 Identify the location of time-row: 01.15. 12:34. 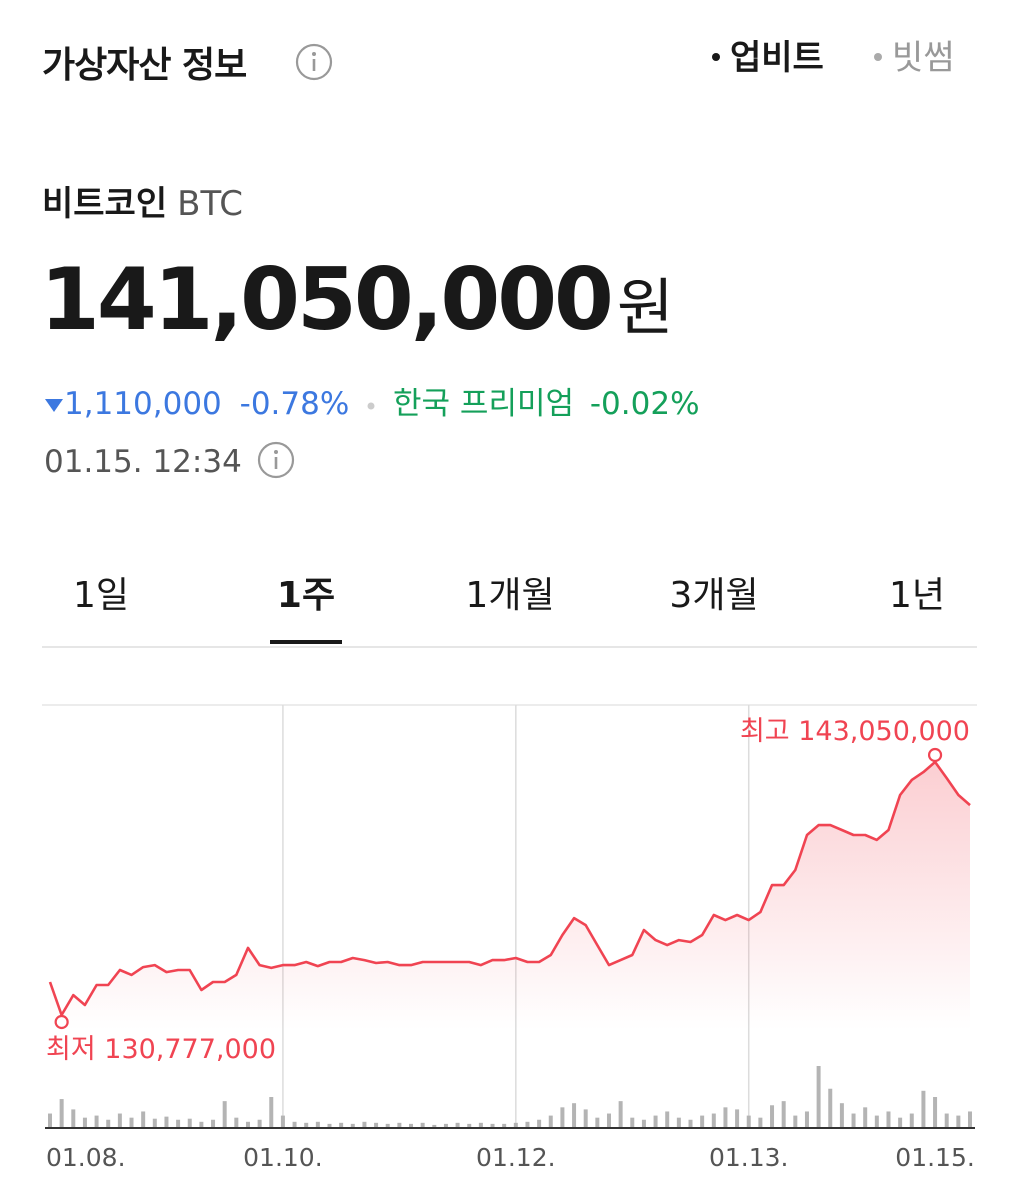
(170, 460).